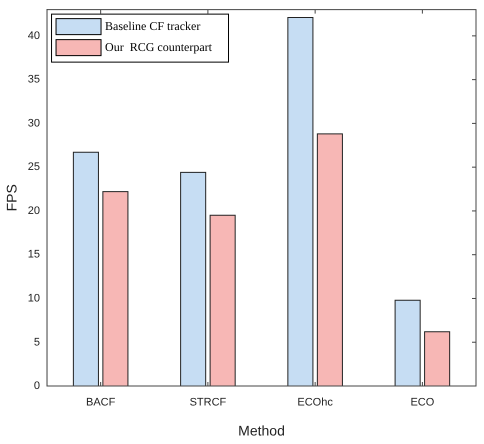 This screenshot has height=444, width=484. I want to click on y-tick-label: 35, so click(34, 80).